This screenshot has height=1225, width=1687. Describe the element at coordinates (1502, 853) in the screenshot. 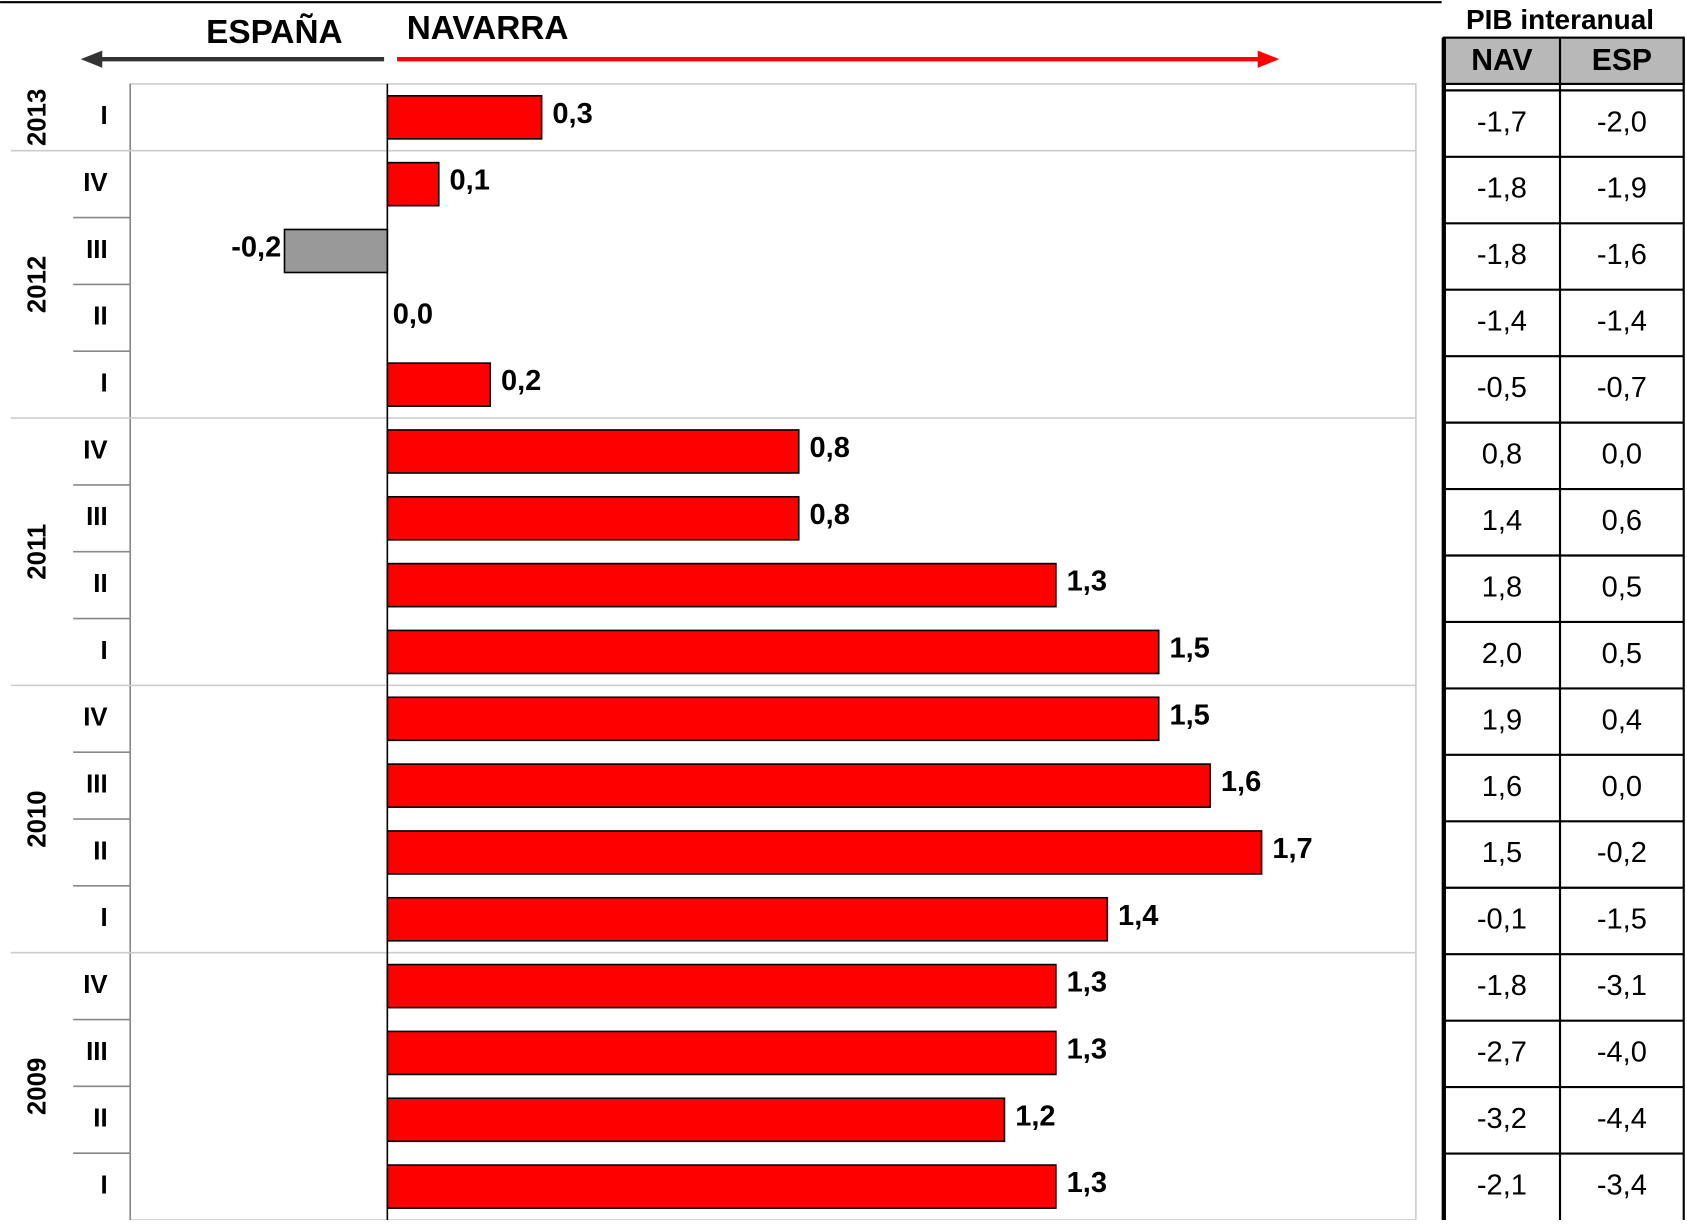

I see `table-cell: 1,5` at that location.